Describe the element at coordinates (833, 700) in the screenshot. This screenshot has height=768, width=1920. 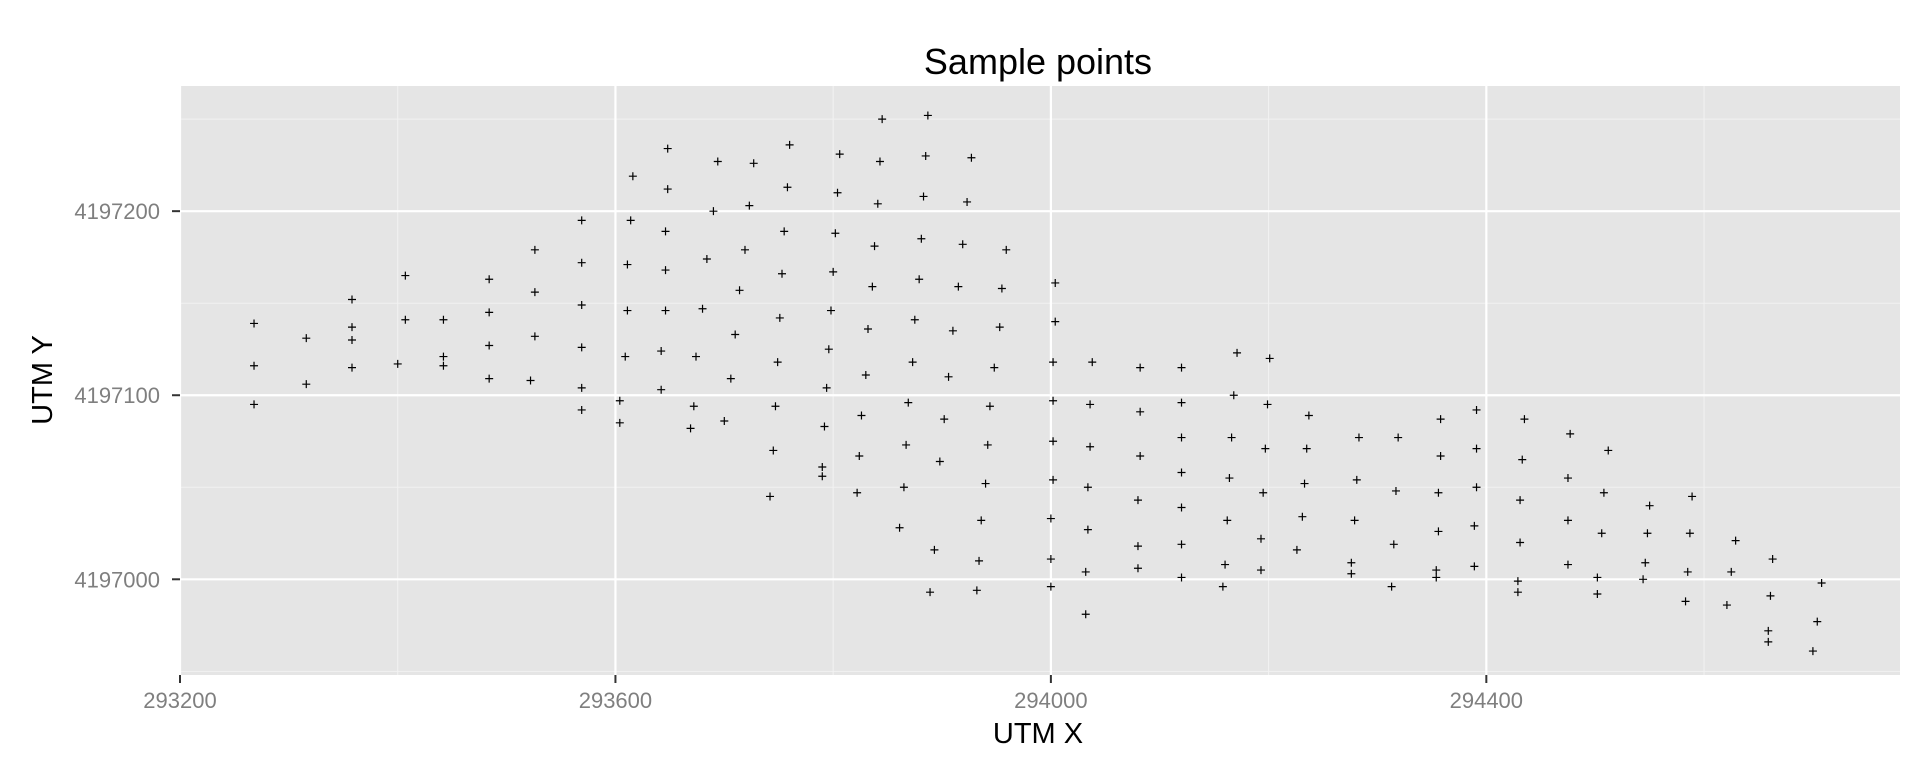
I see `x-axis-tick-labels: 293200 293600 294000 294400` at that location.